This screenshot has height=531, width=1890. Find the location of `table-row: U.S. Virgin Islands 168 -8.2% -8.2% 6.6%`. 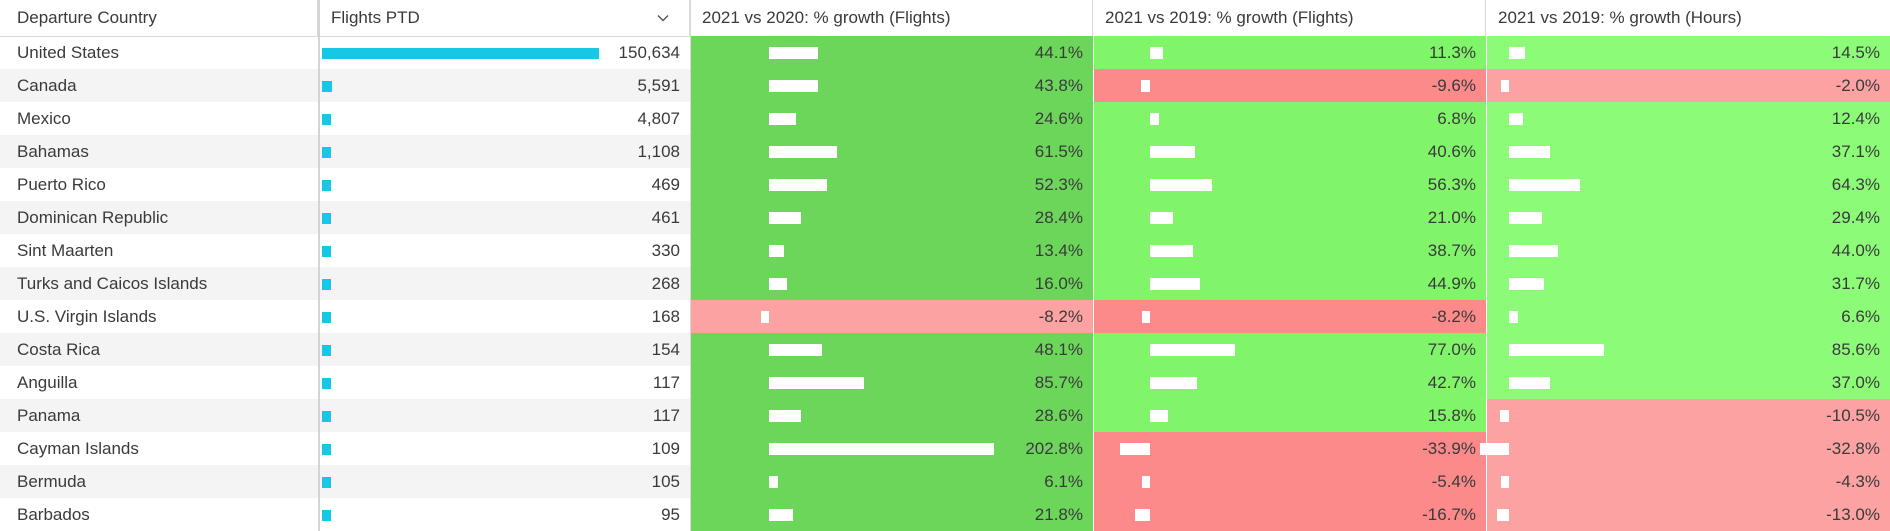

table-row: U.S. Virgin Islands 168 -8.2% -8.2% 6.6% is located at coordinates (945, 316).